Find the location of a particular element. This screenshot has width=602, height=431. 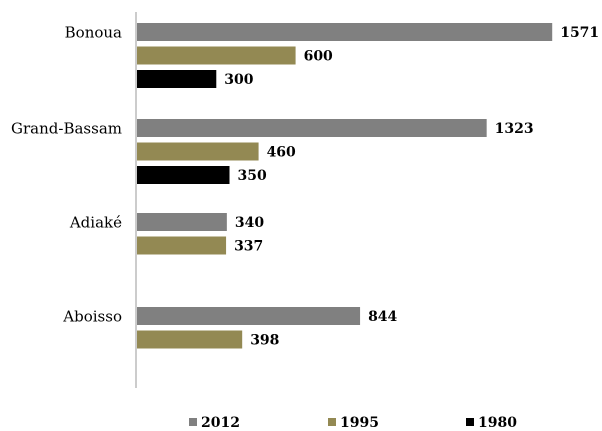

data-label: 398 is located at coordinates (264, 341).